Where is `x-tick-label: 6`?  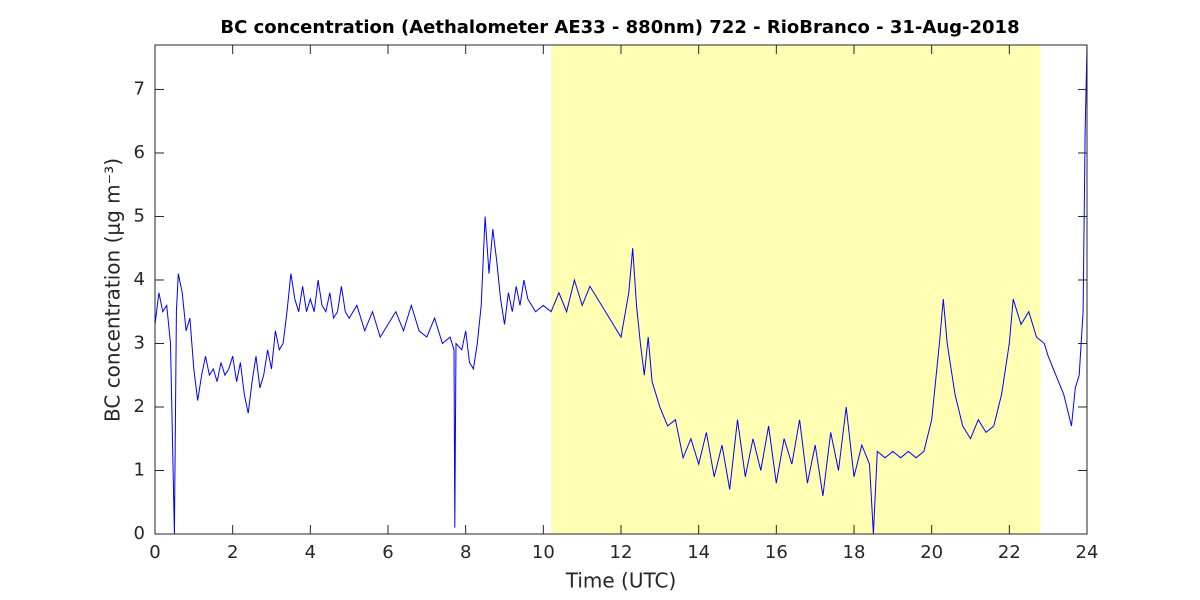
x-tick-label: 6 is located at coordinates (387, 552).